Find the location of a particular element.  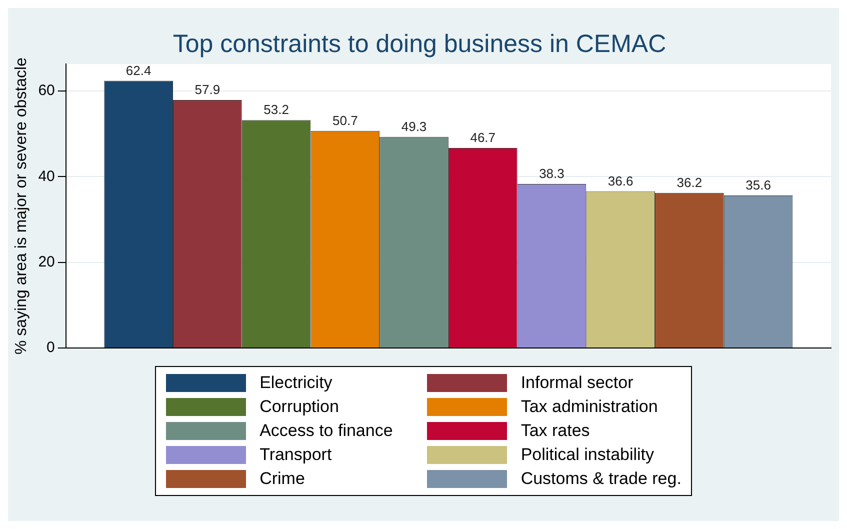

data-label: 38.3 is located at coordinates (551, 174).